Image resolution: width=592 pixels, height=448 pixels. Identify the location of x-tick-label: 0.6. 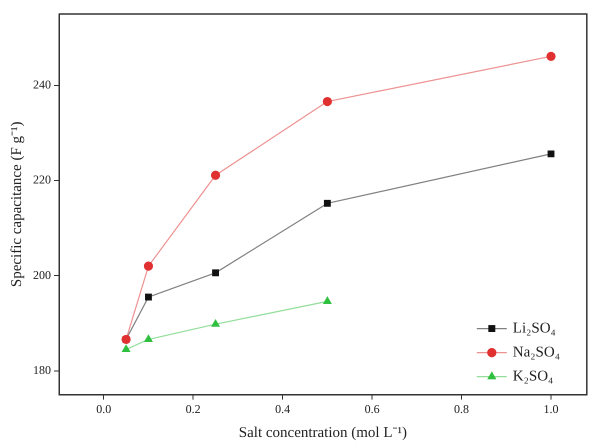
(372, 409).